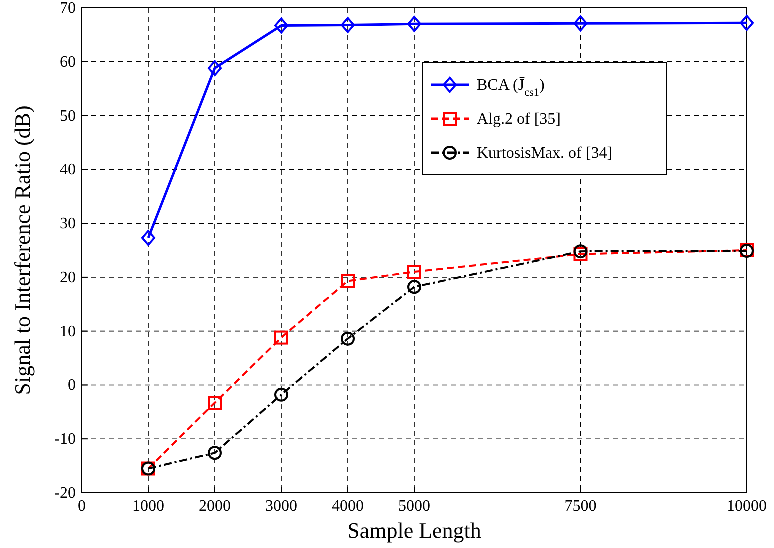  Describe the element at coordinates (414, 506) in the screenshot. I see `x-tick-label: 5000` at that location.